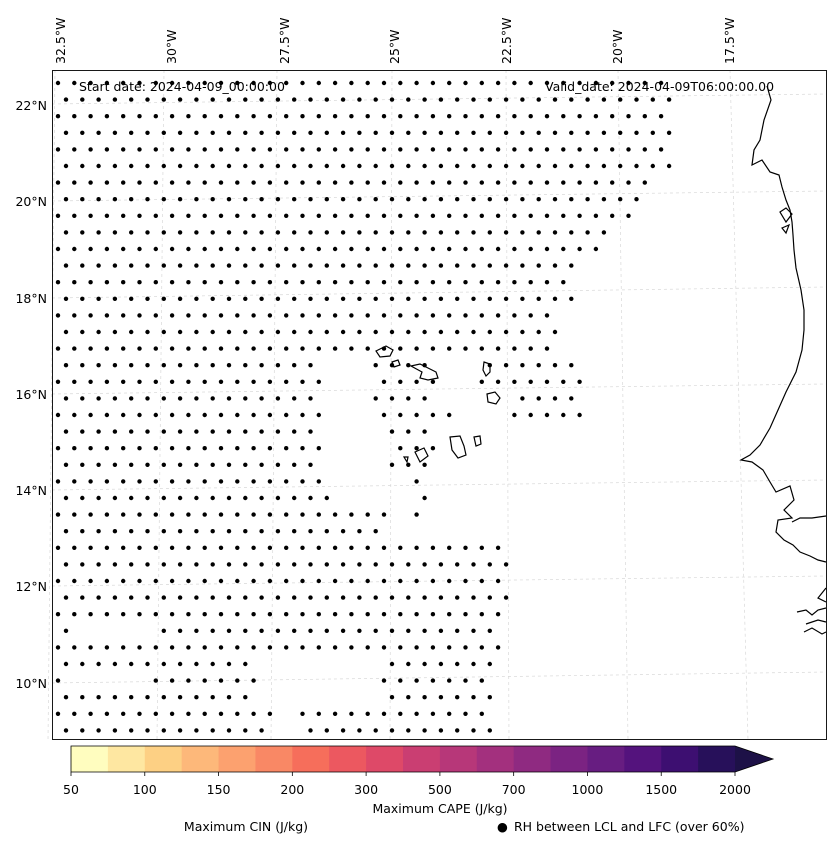 This screenshot has height=845, width=837. Describe the element at coordinates (422, 759) in the screenshot. I see `cape-colorbar` at that location.